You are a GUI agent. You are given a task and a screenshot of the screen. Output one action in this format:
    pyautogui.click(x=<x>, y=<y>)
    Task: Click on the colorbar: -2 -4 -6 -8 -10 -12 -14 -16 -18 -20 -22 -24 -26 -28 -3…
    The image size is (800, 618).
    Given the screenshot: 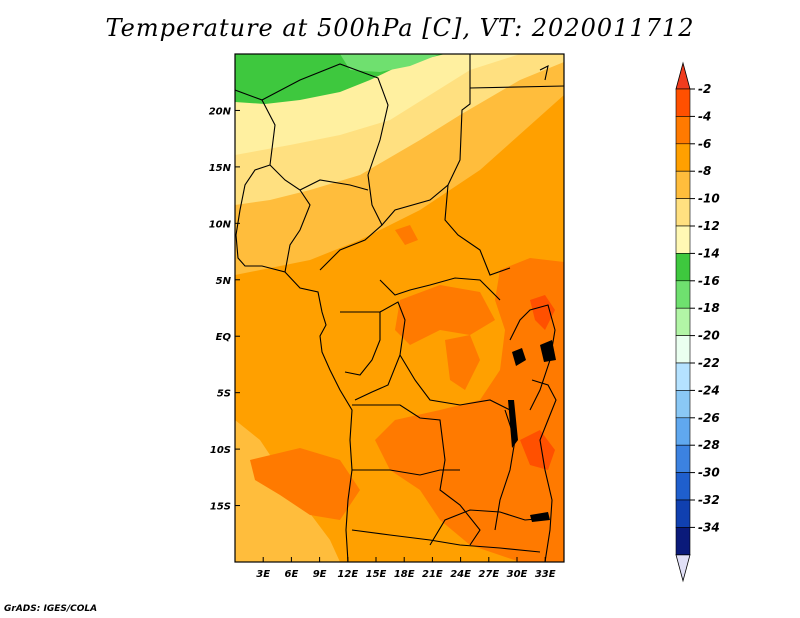 What is the action you would take?
    pyautogui.click(x=697, y=322)
    